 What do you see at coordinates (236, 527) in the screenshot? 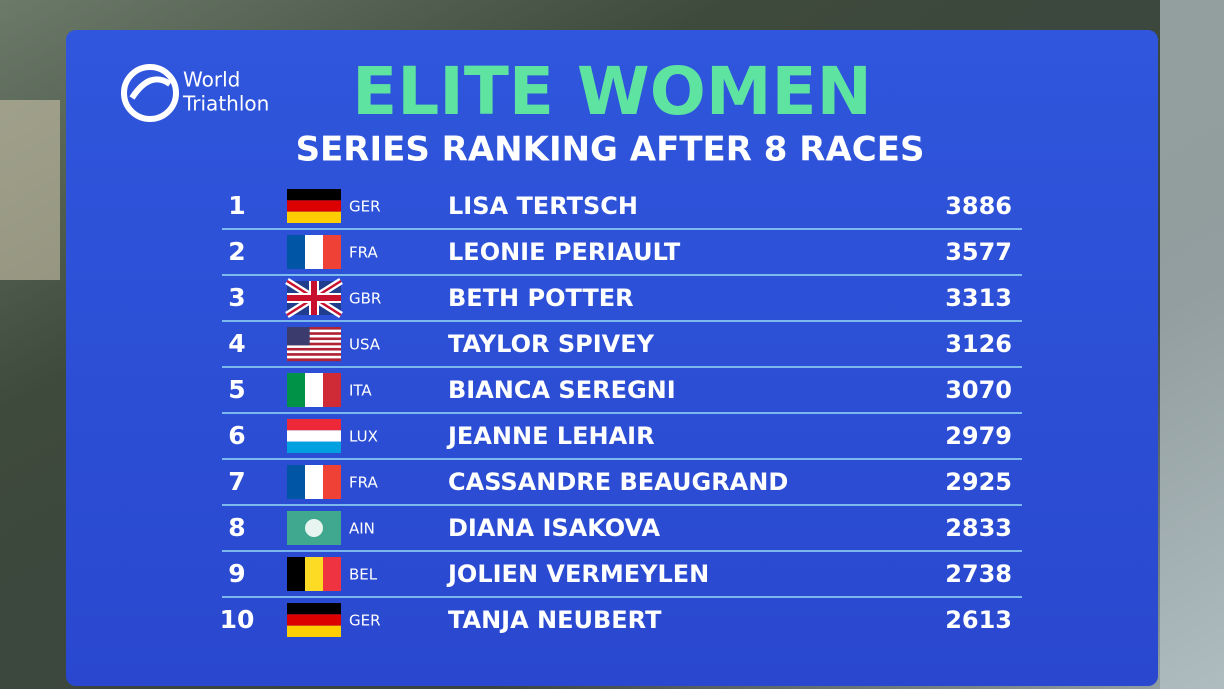
I see `rank: 8` at bounding box center [236, 527].